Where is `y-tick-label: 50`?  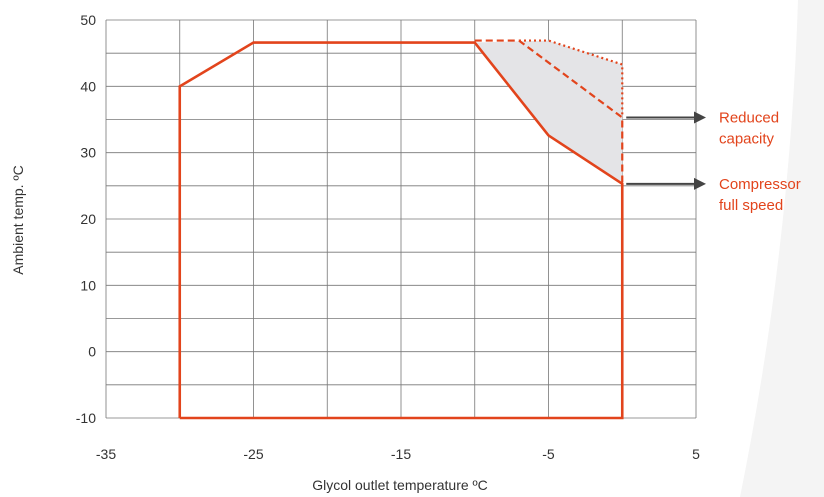
y-tick-label: 50 is located at coordinates (88, 20).